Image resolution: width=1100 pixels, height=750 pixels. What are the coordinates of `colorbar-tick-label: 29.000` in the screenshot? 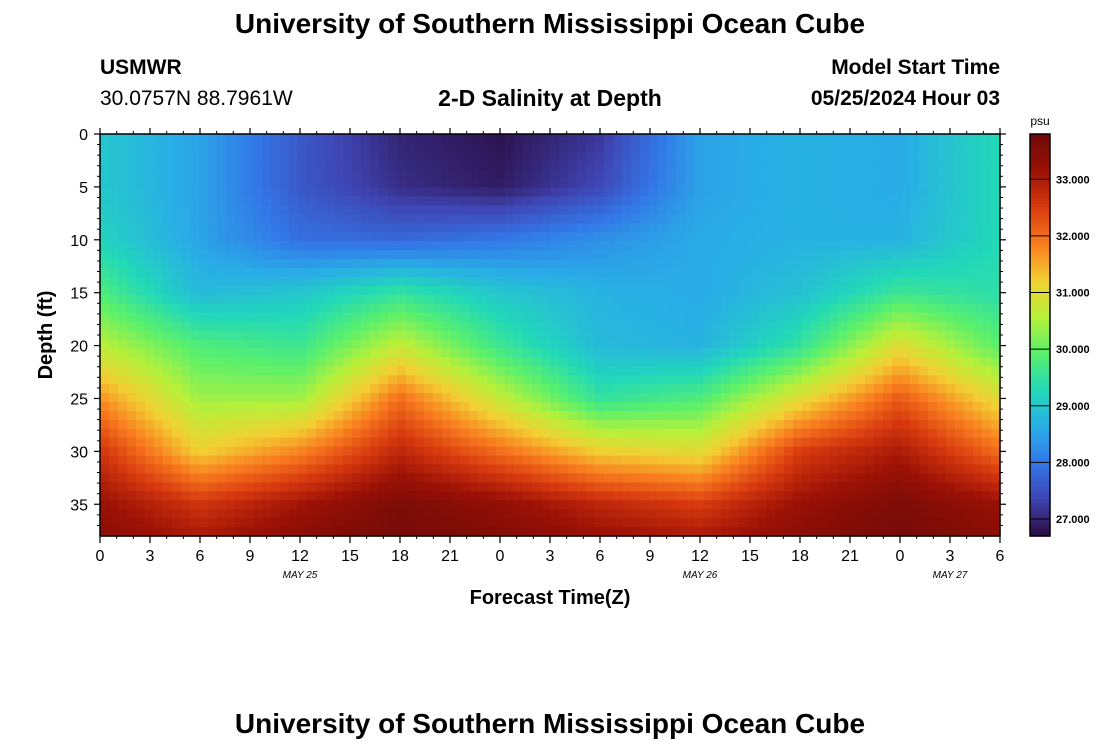 It's located at (1073, 407).